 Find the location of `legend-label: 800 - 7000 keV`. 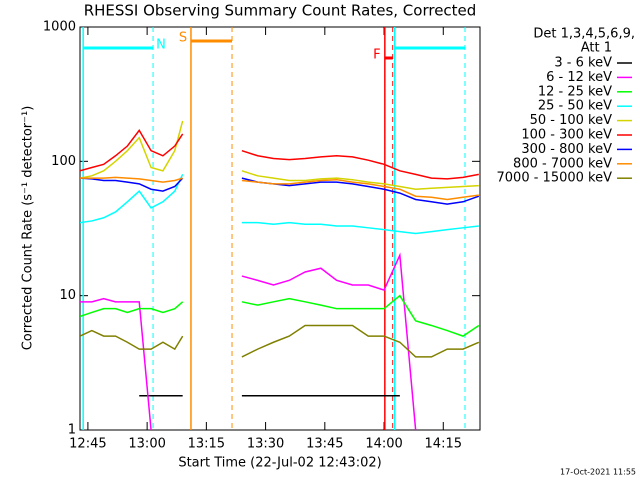

legend-label: 800 - 7000 keV is located at coordinates (562, 163).